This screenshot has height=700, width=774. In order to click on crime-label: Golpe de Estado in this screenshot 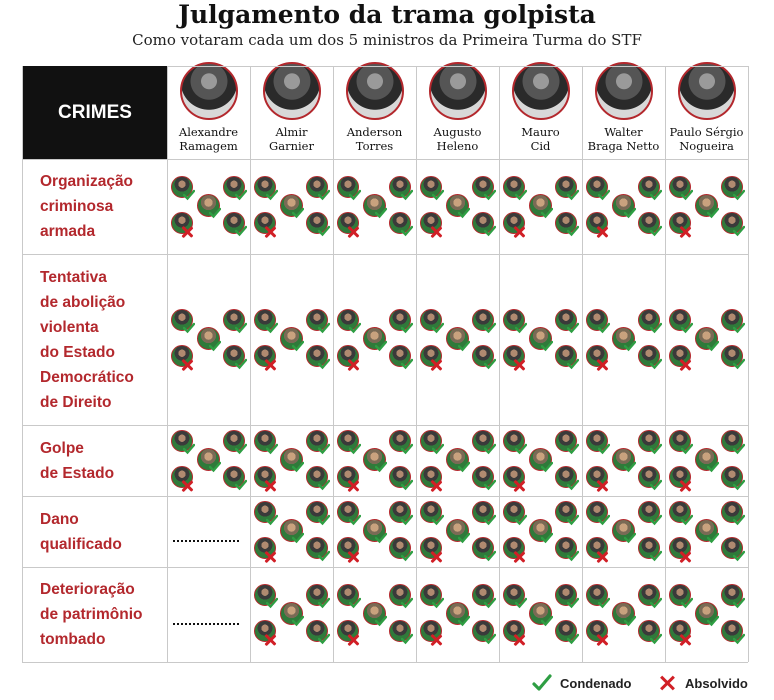, I will do `click(103, 461)`.